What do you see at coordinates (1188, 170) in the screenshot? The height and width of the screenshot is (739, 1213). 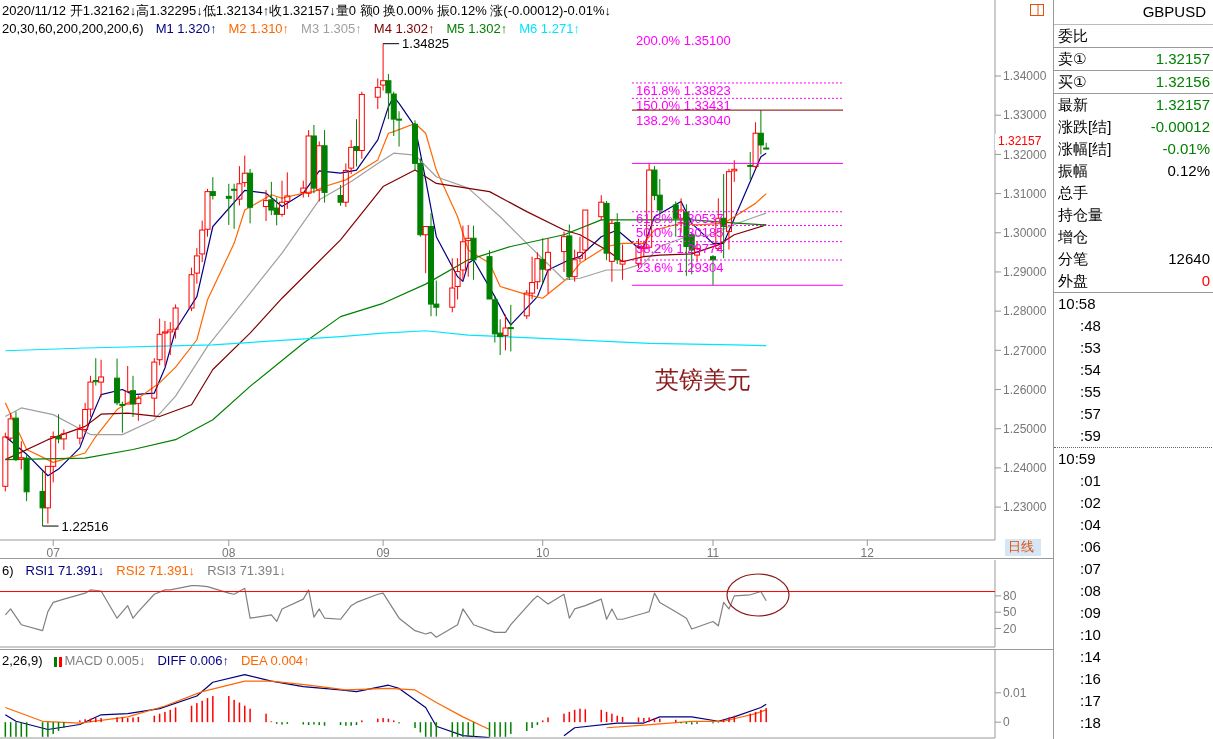 I see `text: 0.12%` at bounding box center [1188, 170].